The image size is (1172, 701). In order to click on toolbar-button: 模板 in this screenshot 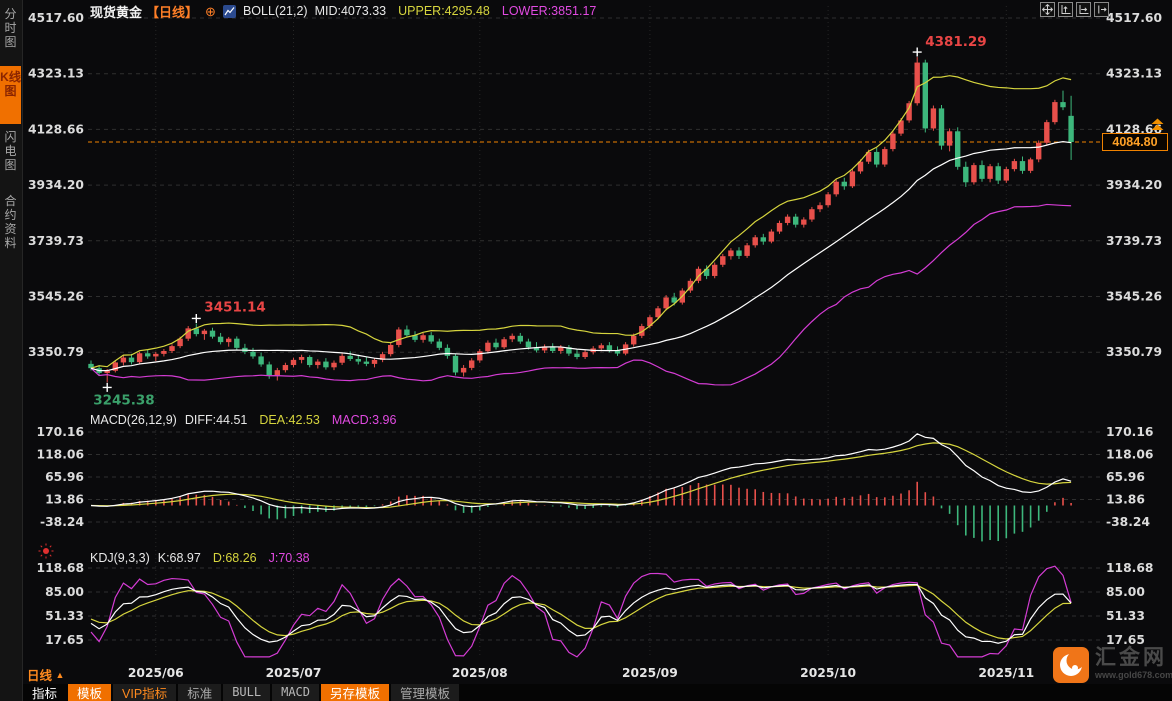, I will do `click(90, 692)`.